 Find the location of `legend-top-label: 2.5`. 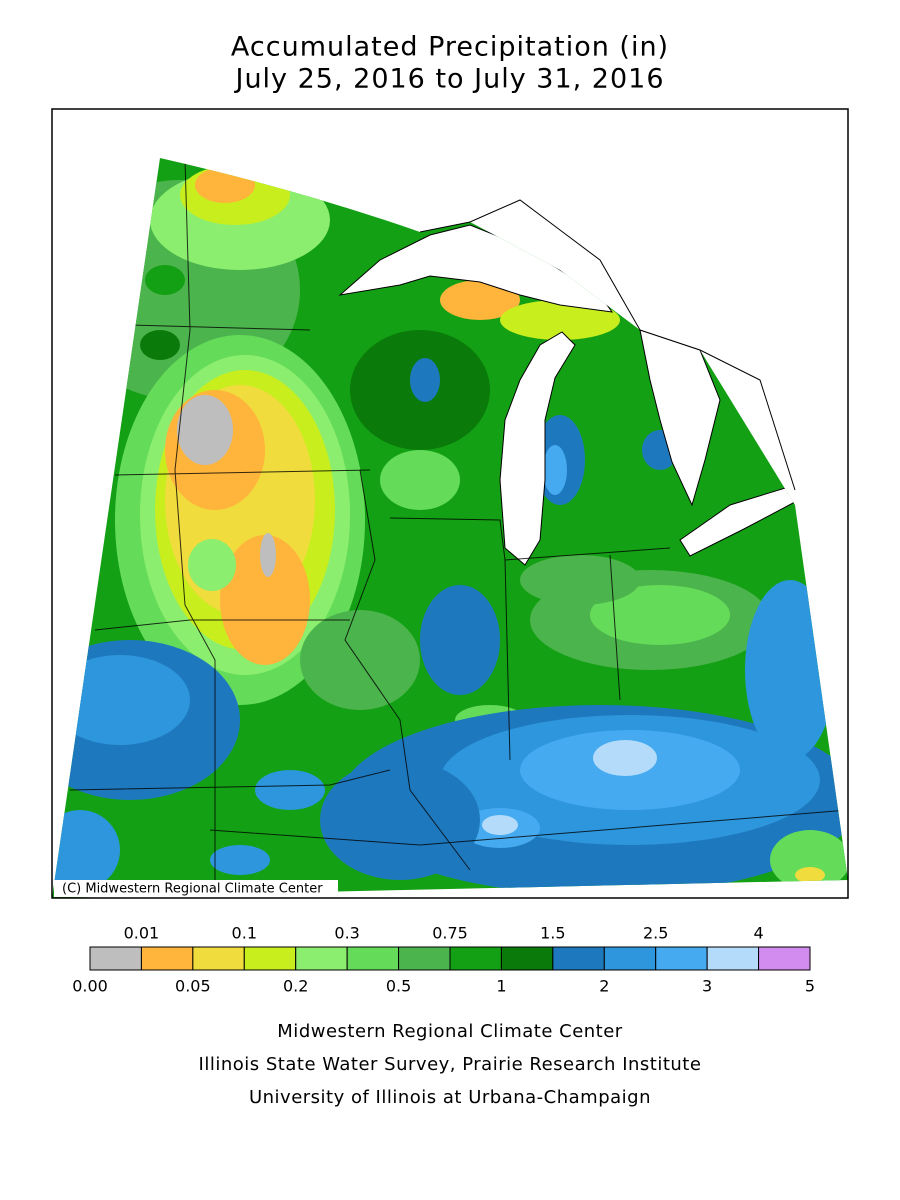

legend-top-label: 2.5 is located at coordinates (655, 933).